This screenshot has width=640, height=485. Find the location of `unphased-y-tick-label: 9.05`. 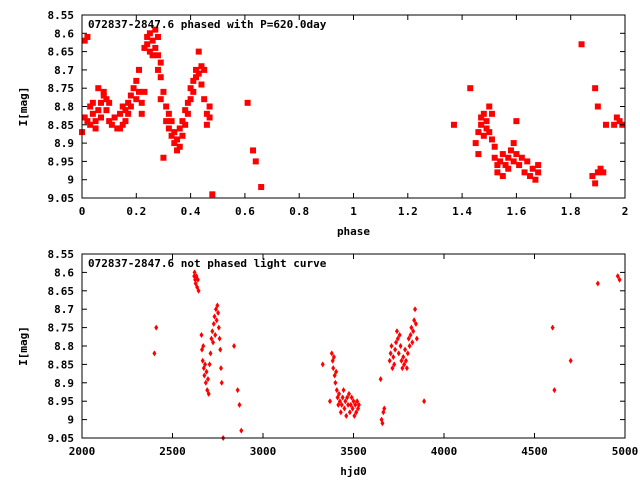

unphased-y-tick-label: 9.05 is located at coordinates (61, 438).